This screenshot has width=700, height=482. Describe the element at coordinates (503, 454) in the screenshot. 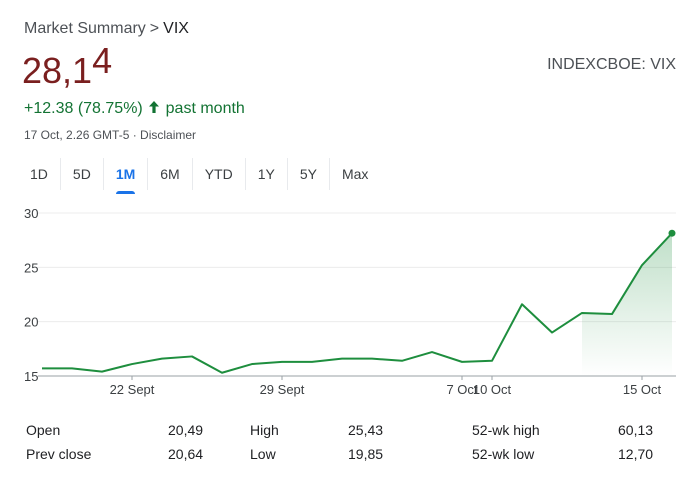

I see `wk52-low-label: 52-wk low` at that location.